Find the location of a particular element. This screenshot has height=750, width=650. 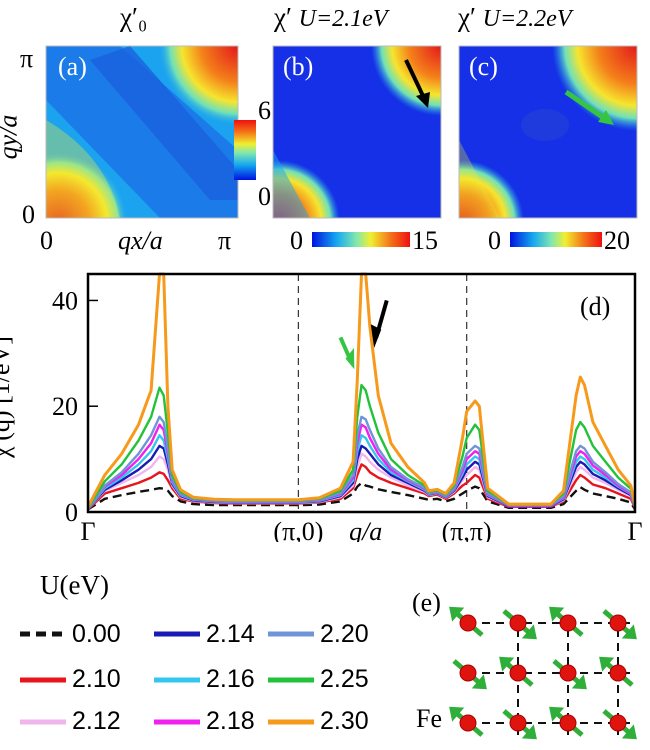

legend-entry-218: 2.18 is located at coordinates (230, 721).